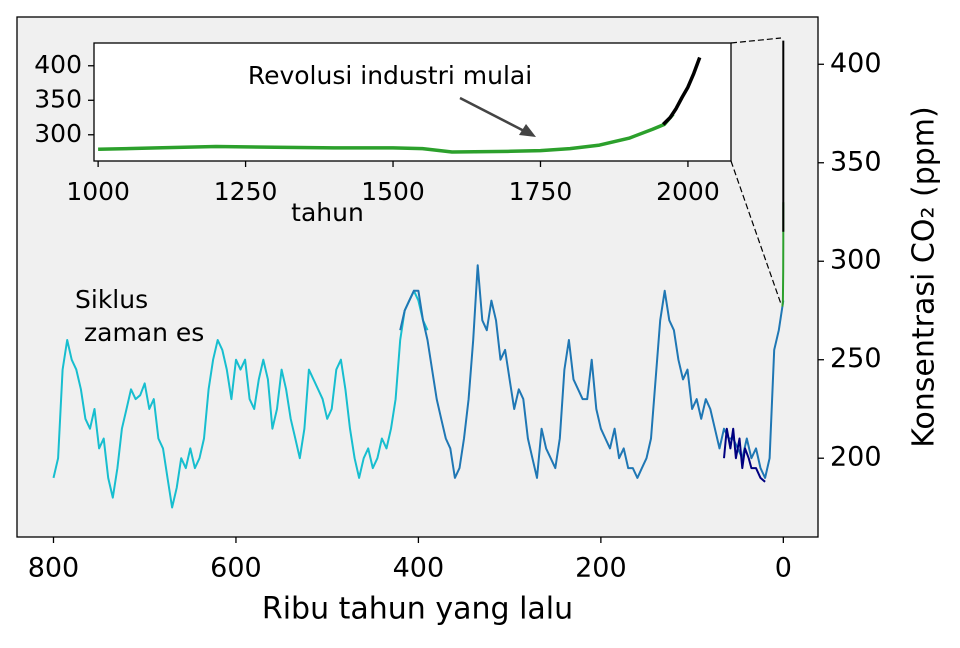 The height and width of the screenshot is (648, 960). I want to click on x-axis-label: Ribu tahun yang lalu, so click(417, 609).